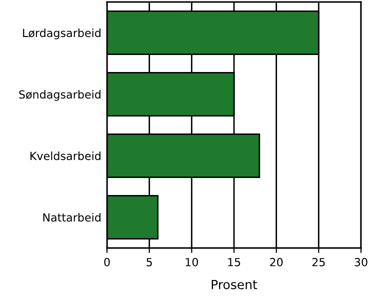 Image resolution: width=380 pixels, height=300 pixels. What do you see at coordinates (235, 285) in the screenshot?
I see `x-axis-title: Prosent` at bounding box center [235, 285].